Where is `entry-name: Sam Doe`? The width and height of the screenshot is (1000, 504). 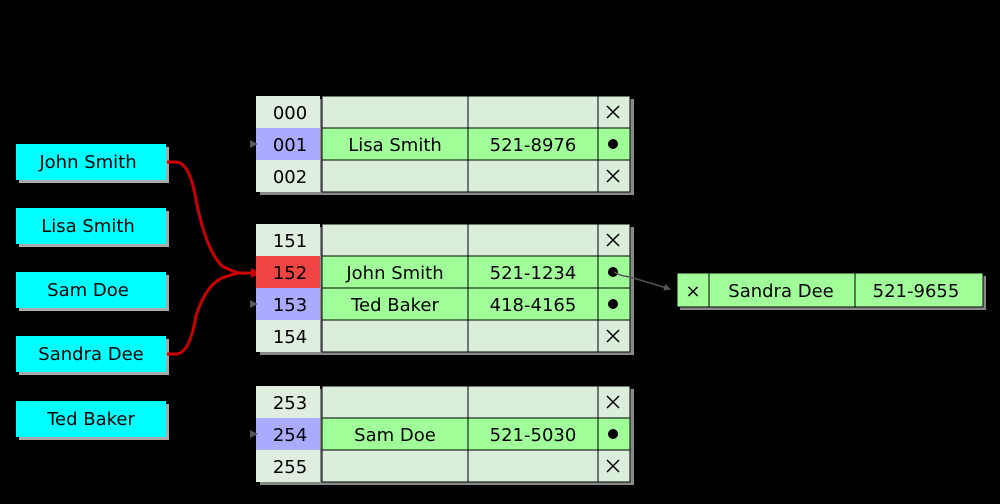 entry-name: Sam Doe is located at coordinates (395, 435).